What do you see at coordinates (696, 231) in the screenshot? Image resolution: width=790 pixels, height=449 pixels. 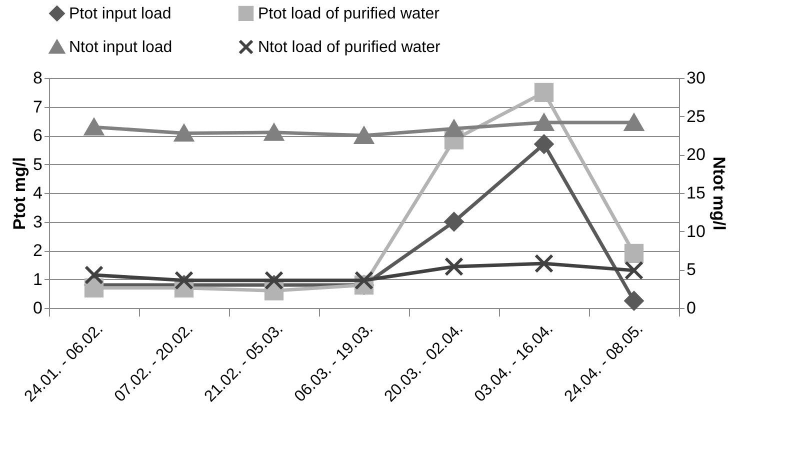 I see `y2-tick-label: 10` at bounding box center [696, 231].